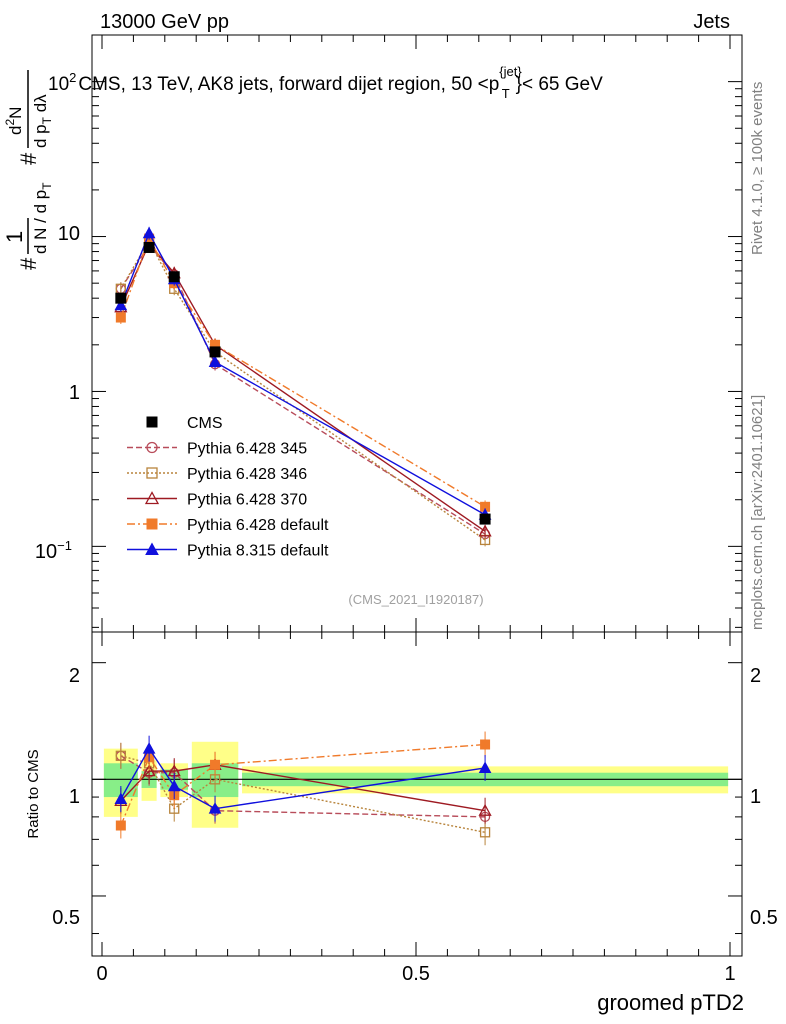 This screenshot has width=786, height=1024. Describe the element at coordinates (53, 550) in the screenshot. I see `ytick-label-0p1: 10−1` at that location.